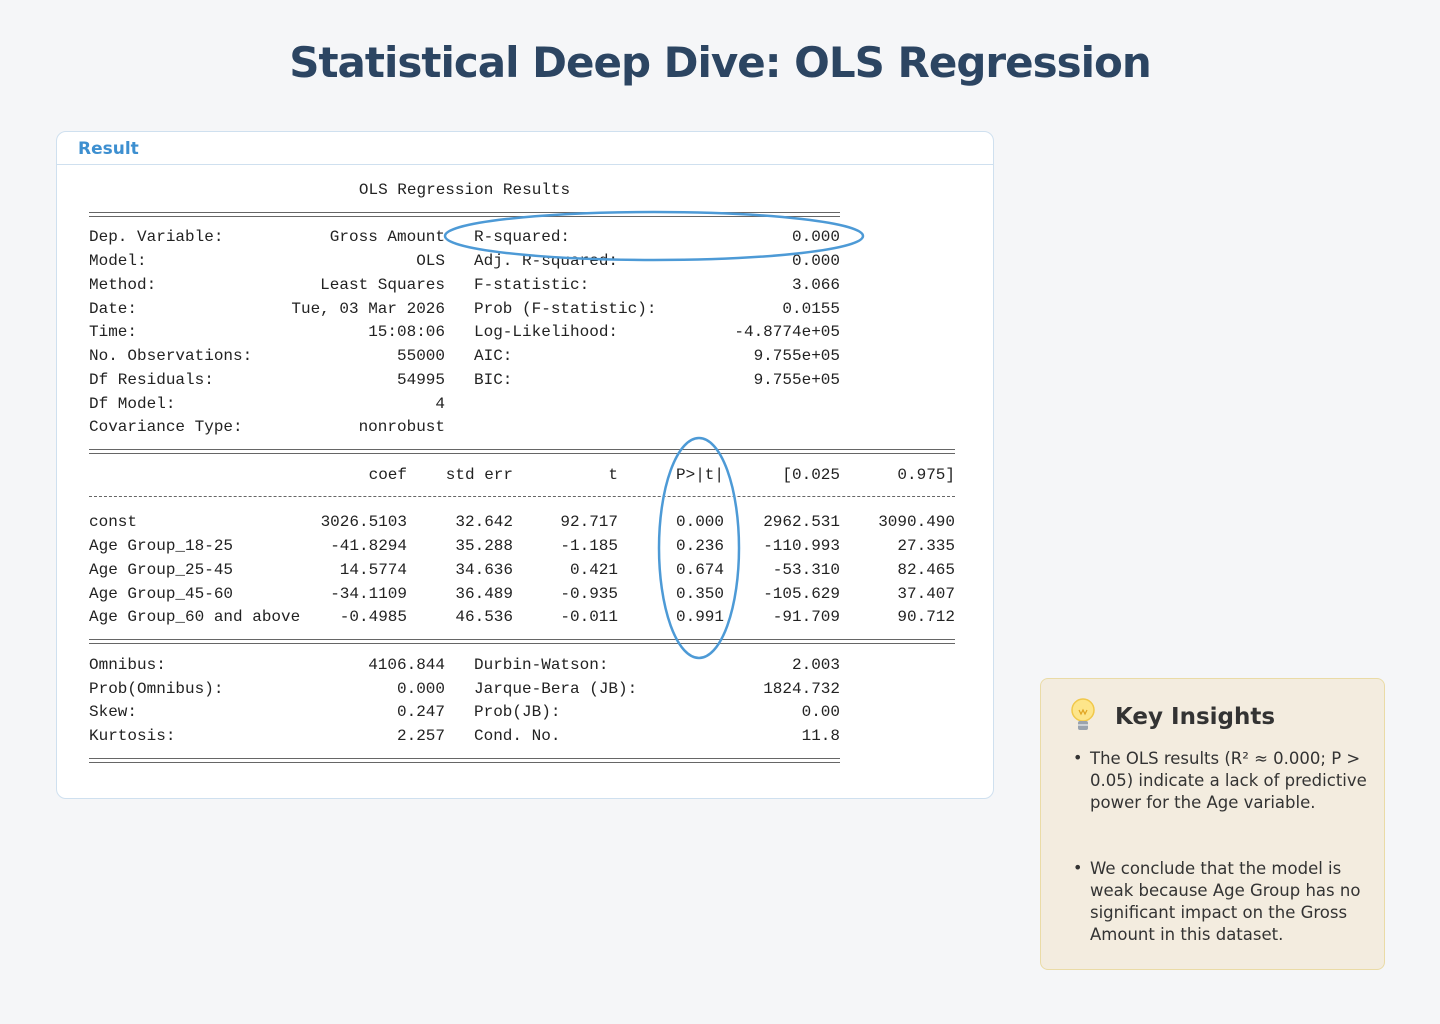  Describe the element at coordinates (113, 309) in the screenshot. I see `summary-label: Date:` at that location.